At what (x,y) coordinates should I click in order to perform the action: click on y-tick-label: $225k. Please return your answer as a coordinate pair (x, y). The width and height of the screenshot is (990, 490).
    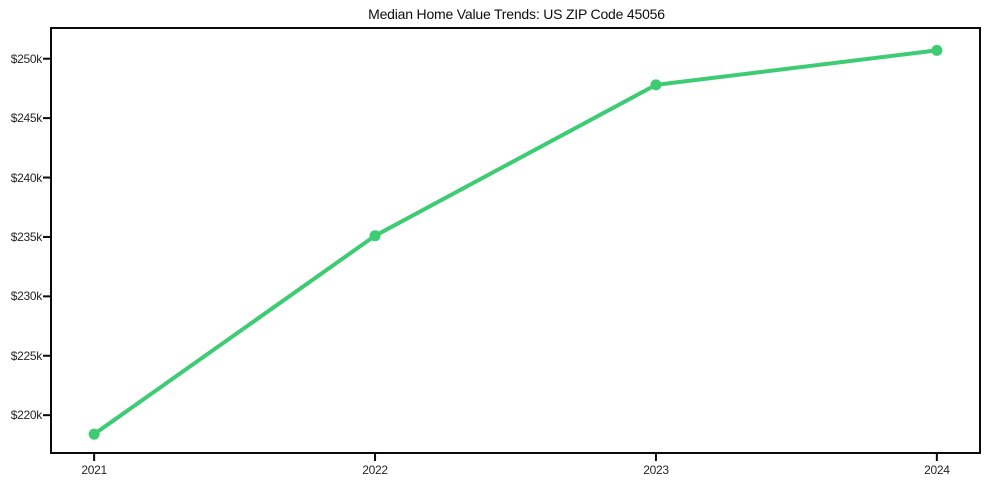
    Looking at the image, I should click on (26, 355).